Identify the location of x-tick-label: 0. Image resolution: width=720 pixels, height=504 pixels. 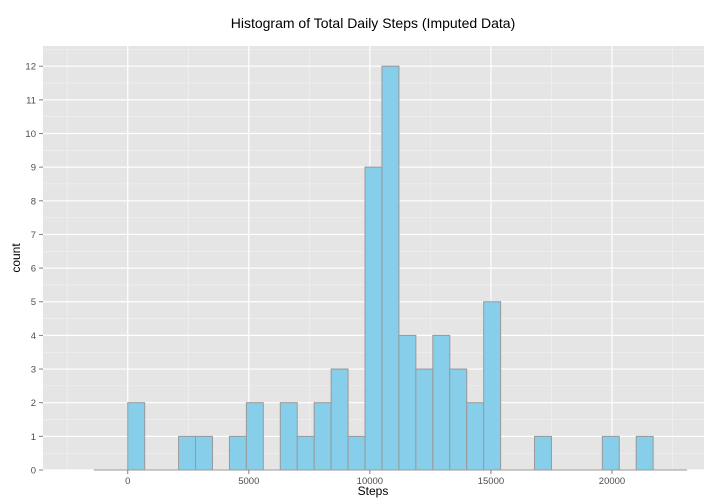
(127, 481).